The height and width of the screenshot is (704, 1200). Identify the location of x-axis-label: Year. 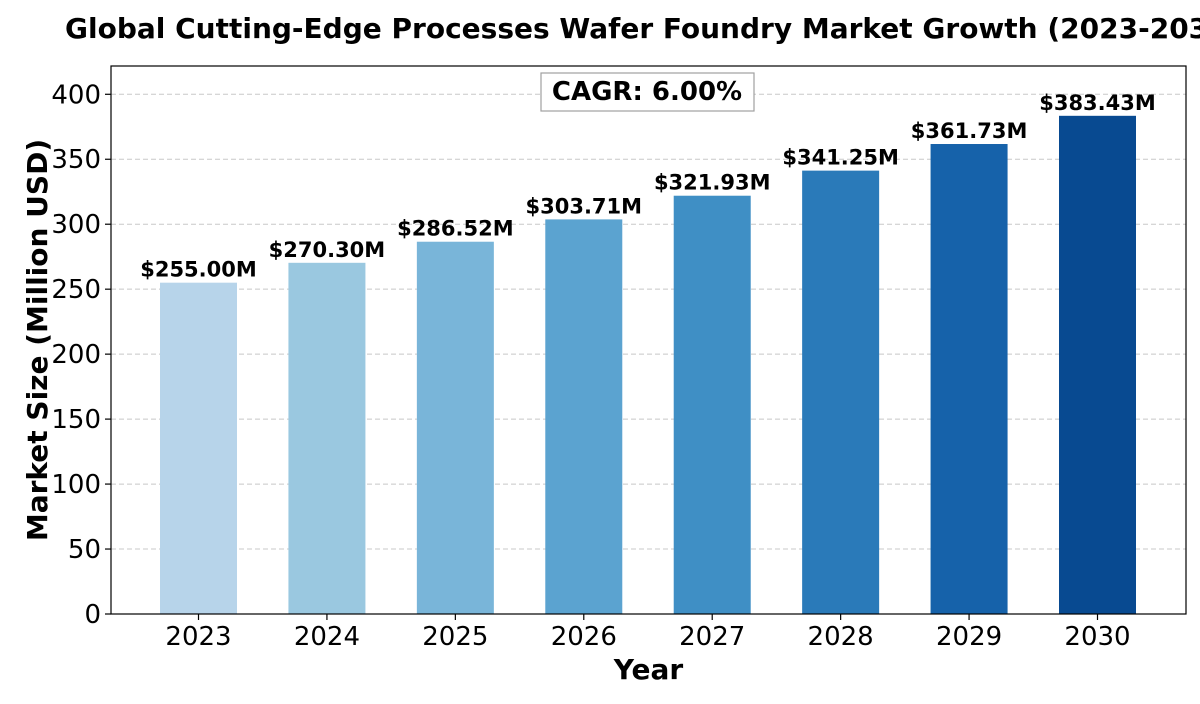
(648, 669).